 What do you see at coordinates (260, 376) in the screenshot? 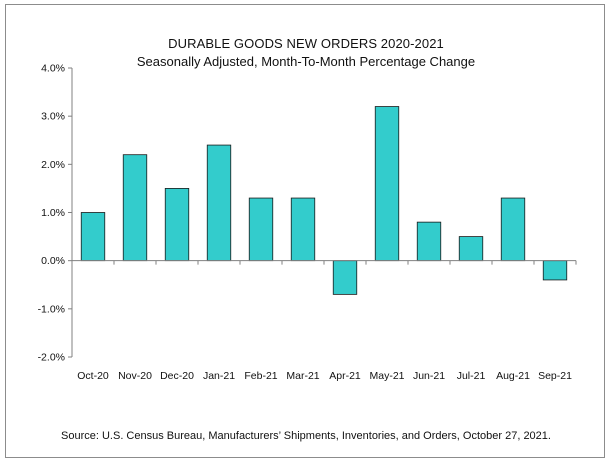
I see `x-tick-label: Feb-21` at bounding box center [260, 376].